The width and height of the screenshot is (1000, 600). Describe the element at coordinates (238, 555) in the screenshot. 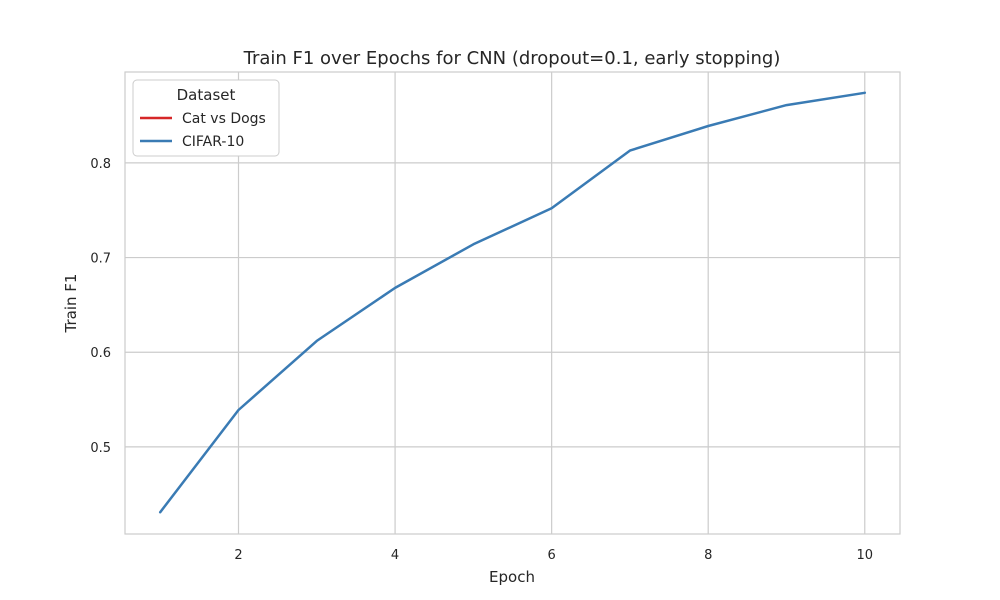

I see `x-tick-label: 2` at that location.